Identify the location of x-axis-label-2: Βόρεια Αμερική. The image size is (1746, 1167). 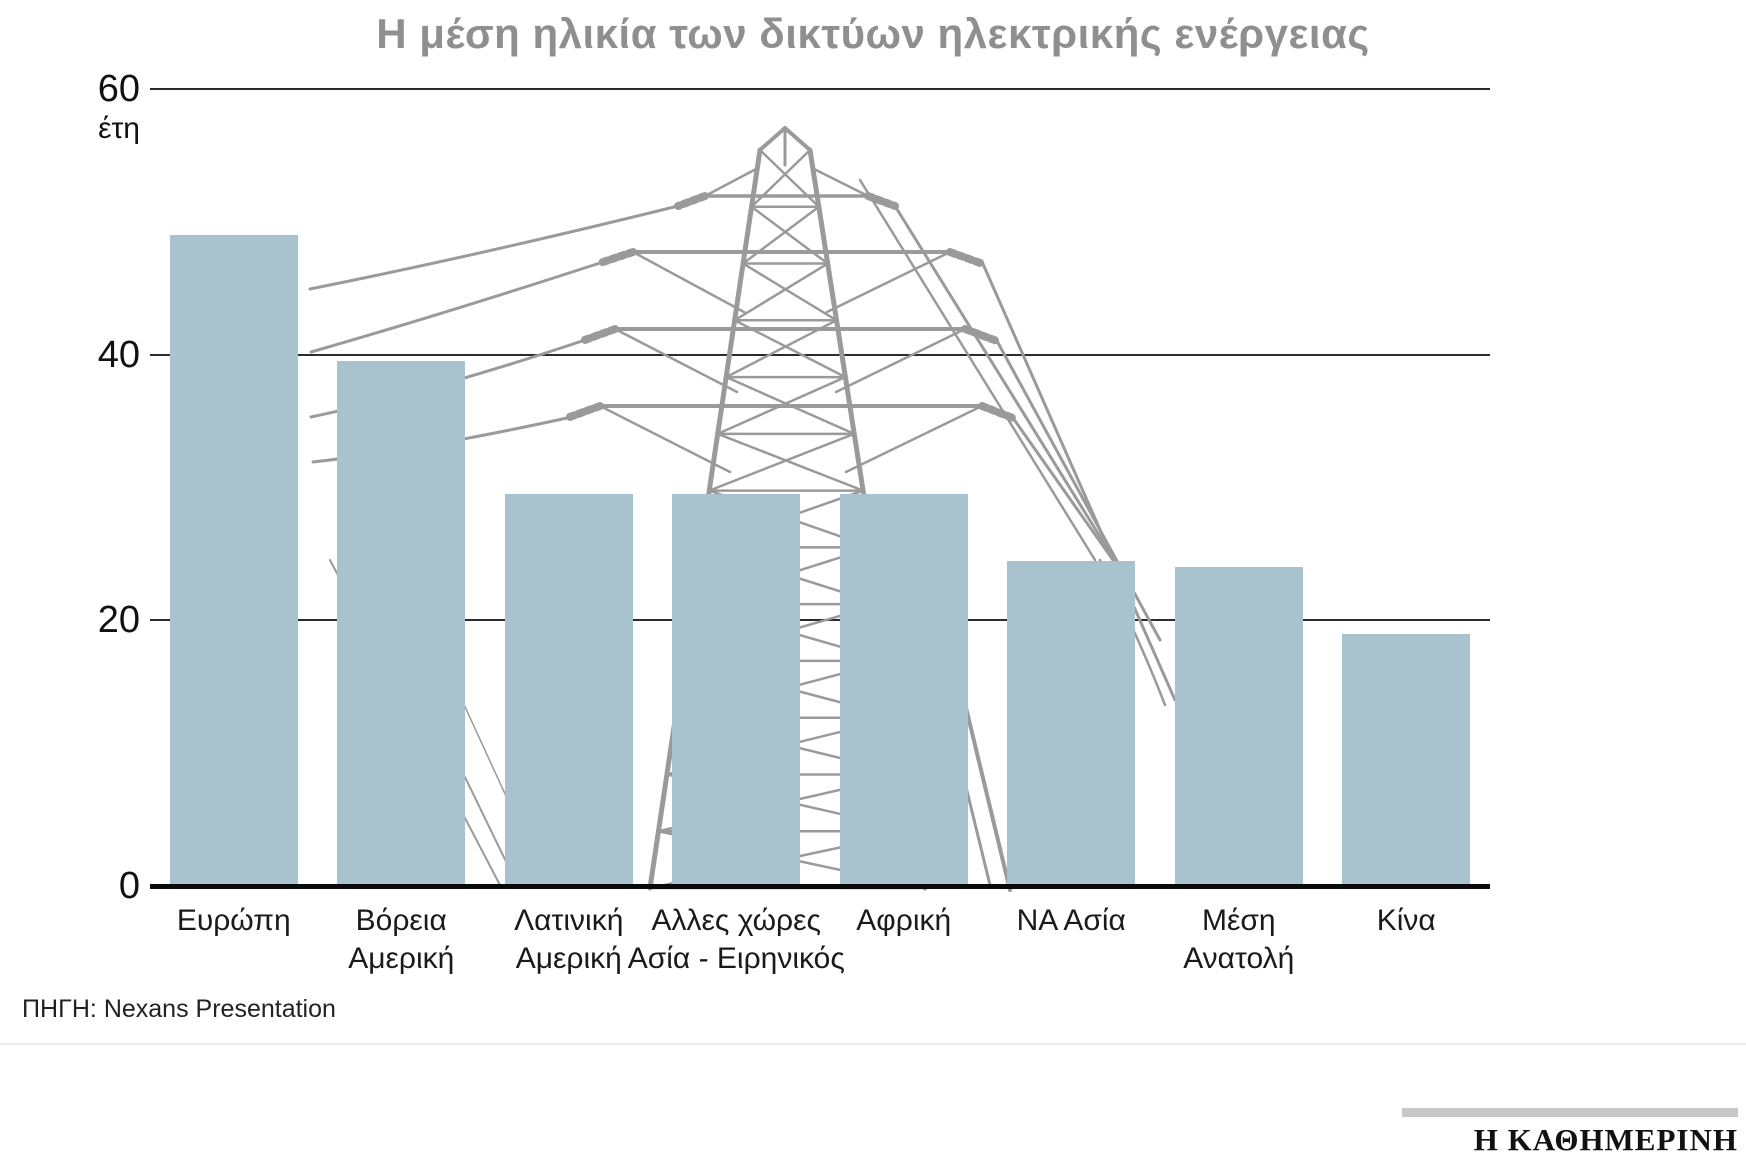
(401, 939).